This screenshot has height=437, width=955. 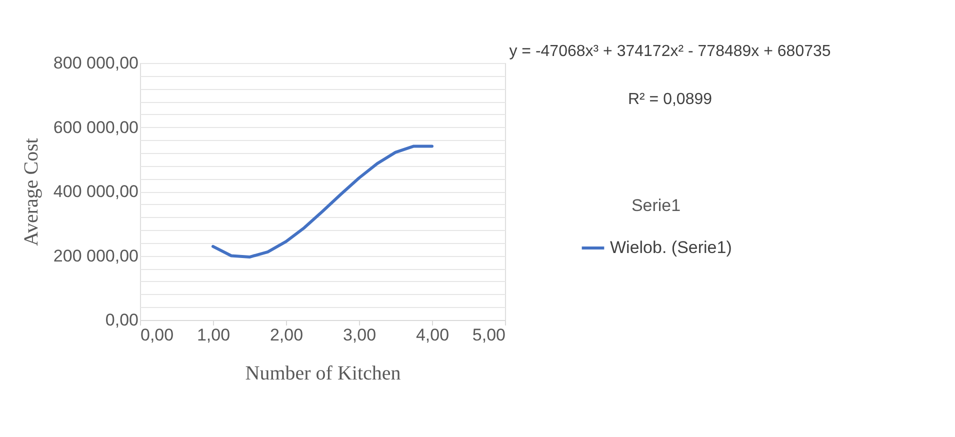 I want to click on x-tick-label: 1,00, so click(x=213, y=335).